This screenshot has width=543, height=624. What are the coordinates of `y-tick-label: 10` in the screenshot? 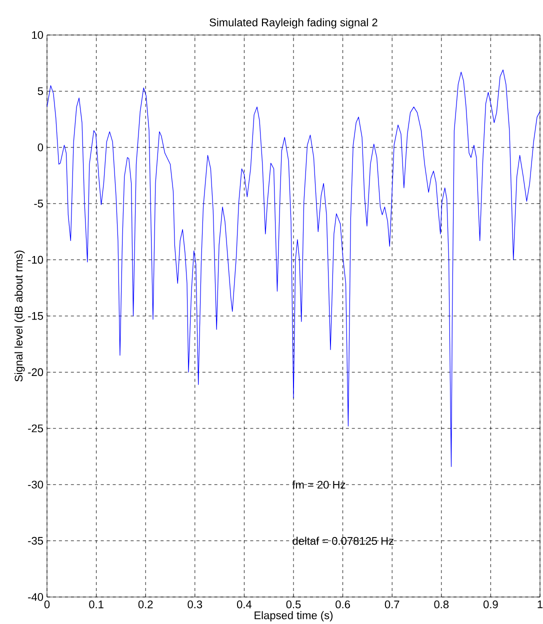 It's located at (38, 35).